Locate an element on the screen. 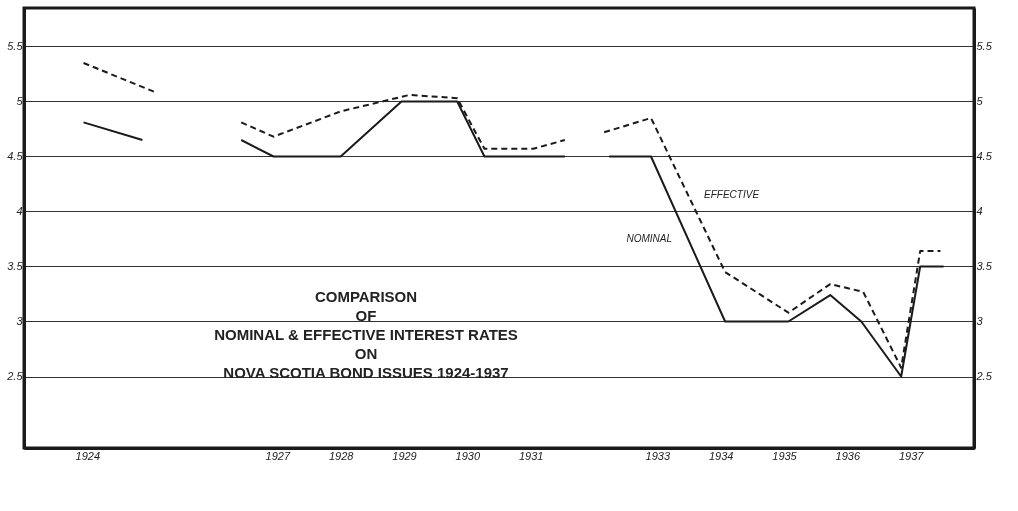  x-tick-label: 1937 is located at coordinates (911, 455).